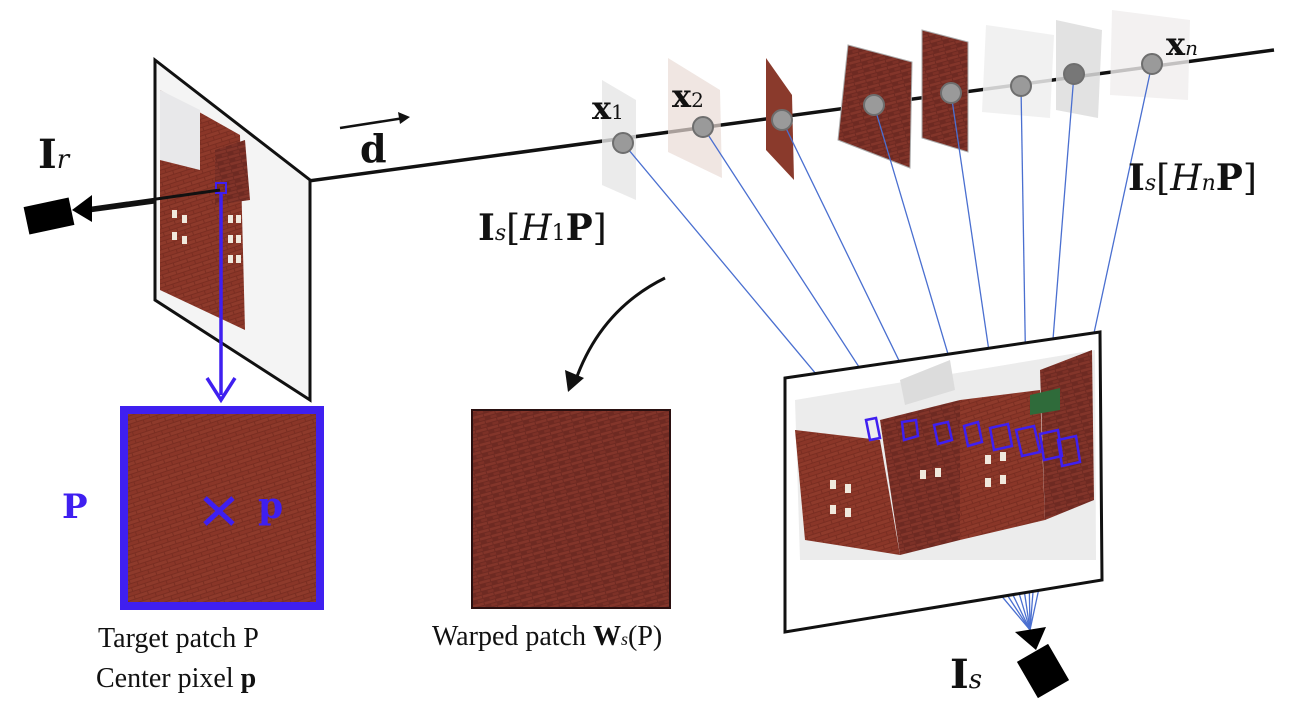 This screenshot has width=1304, height=708. What do you see at coordinates (54, 154) in the screenshot?
I see `reference-camera-label: Ir` at bounding box center [54, 154].